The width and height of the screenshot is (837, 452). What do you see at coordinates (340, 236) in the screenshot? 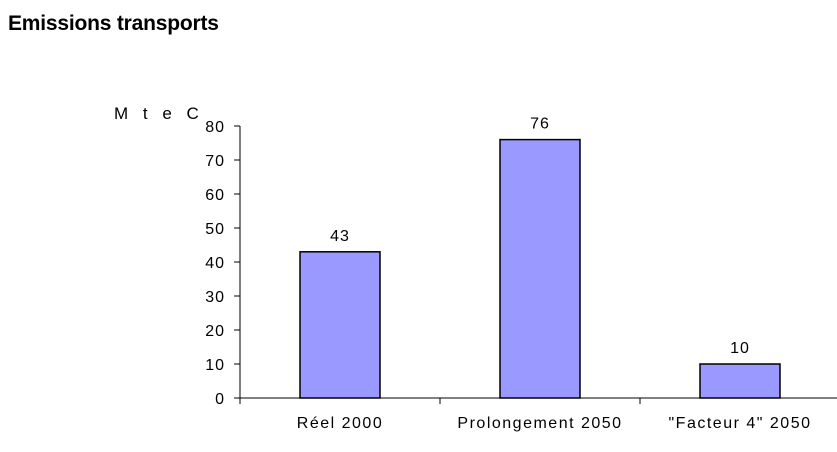
I see `data-label: 43` at bounding box center [340, 236].